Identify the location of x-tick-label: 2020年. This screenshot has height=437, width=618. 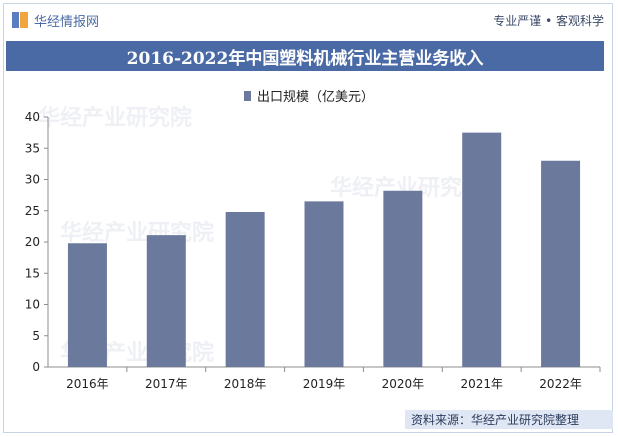
(403, 384).